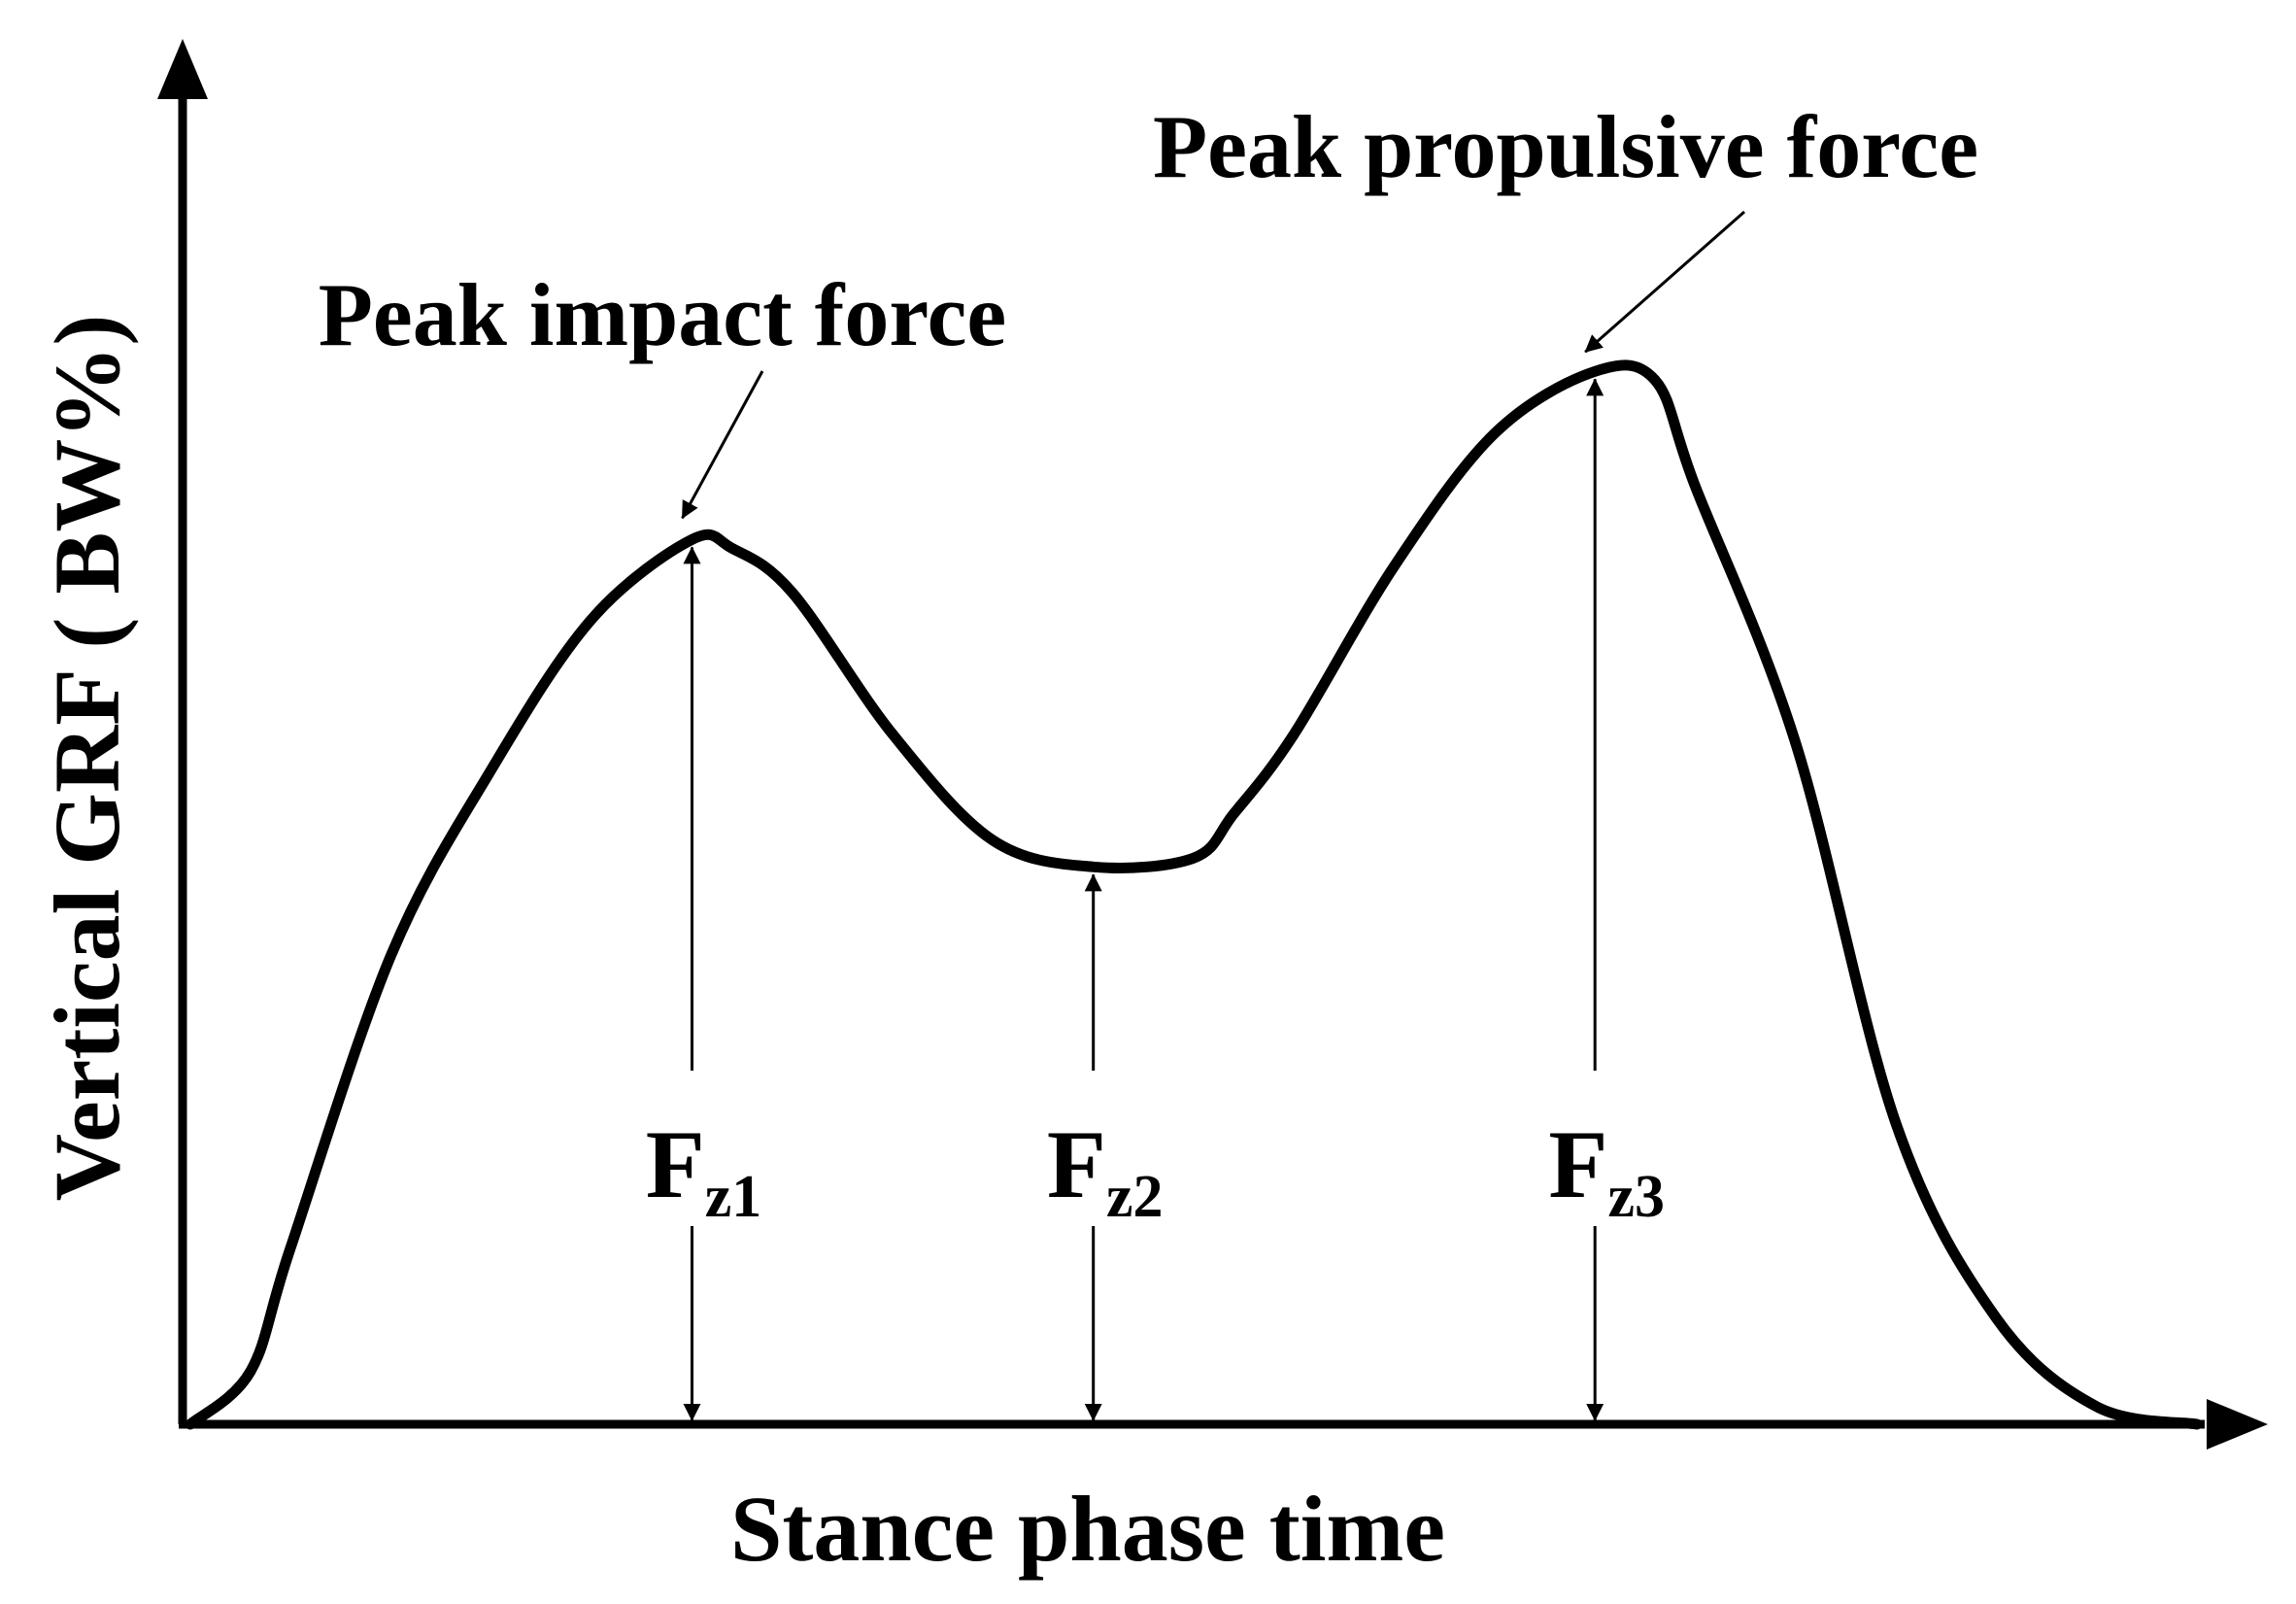 The height and width of the screenshot is (1604, 2296). Describe the element at coordinates (722, 445) in the screenshot. I see `annotation-arrow-fz1` at that location.